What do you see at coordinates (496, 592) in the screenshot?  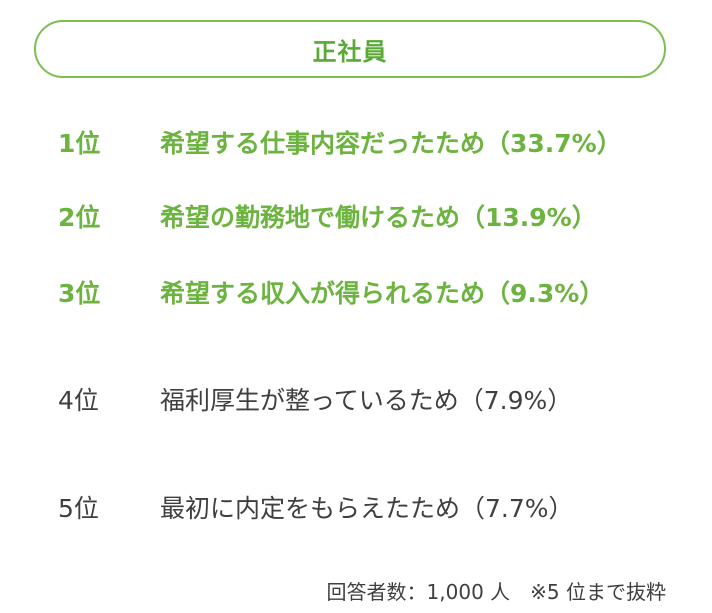 I see `footnote: 回答者数：1,000 人 ※5 位まで抜粋` at bounding box center [496, 592].